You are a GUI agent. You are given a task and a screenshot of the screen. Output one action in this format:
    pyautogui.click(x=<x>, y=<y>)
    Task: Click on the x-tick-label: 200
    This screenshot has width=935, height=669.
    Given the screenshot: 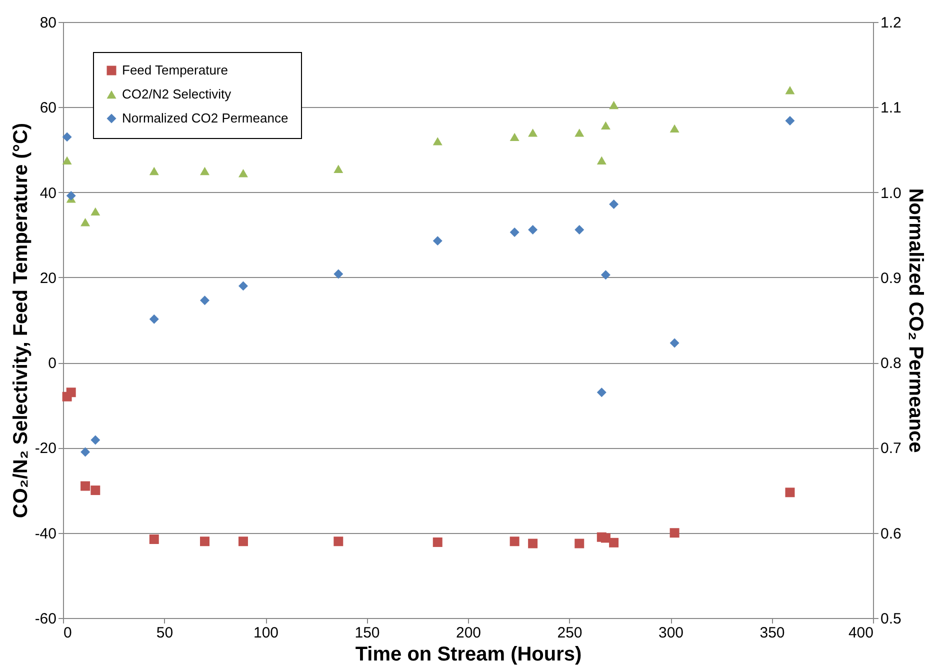 What is the action you would take?
    pyautogui.click(x=469, y=633)
    